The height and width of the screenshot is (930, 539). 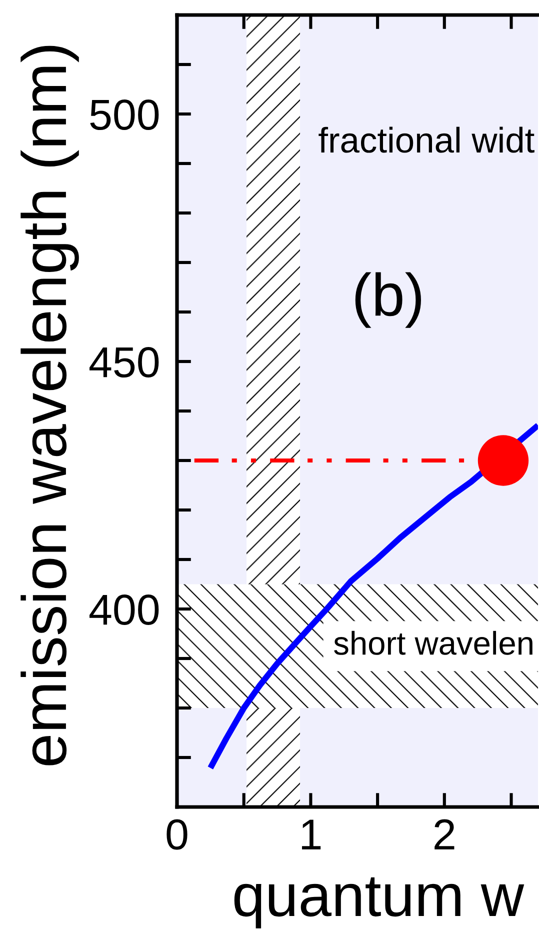 What do you see at coordinates (433, 642) in the screenshot?
I see `band-label: short wavelen` at bounding box center [433, 642].